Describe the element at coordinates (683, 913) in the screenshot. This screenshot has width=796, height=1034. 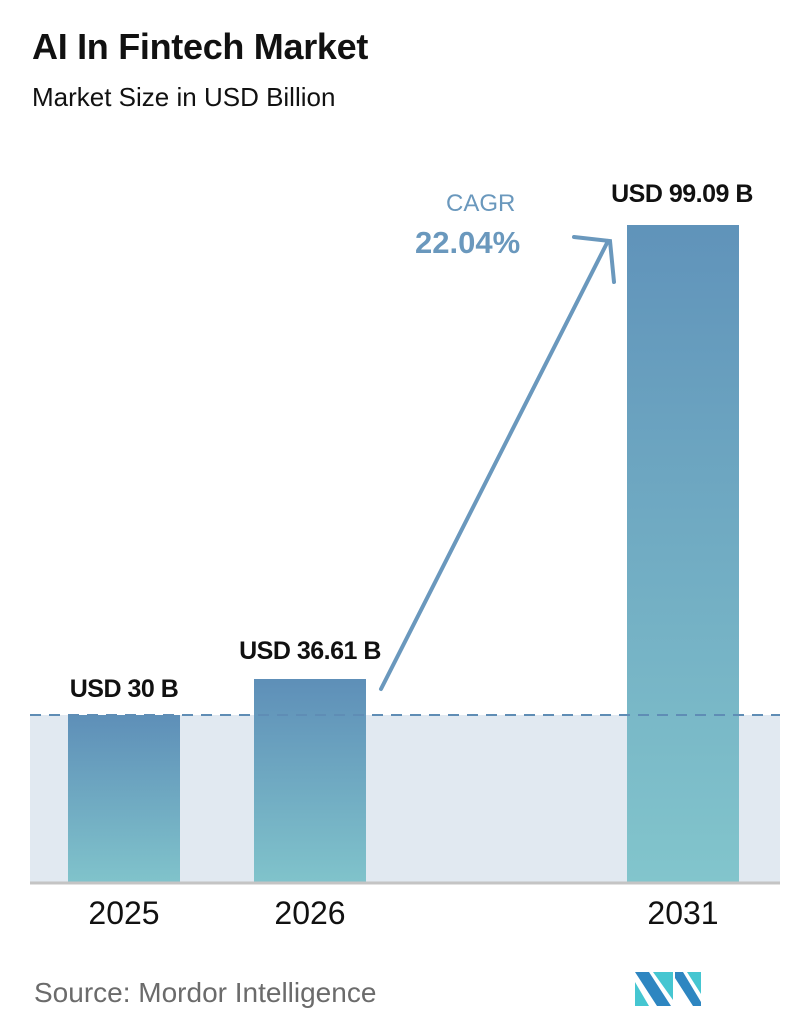
I see `x-tick-2031: 2031` at that location.